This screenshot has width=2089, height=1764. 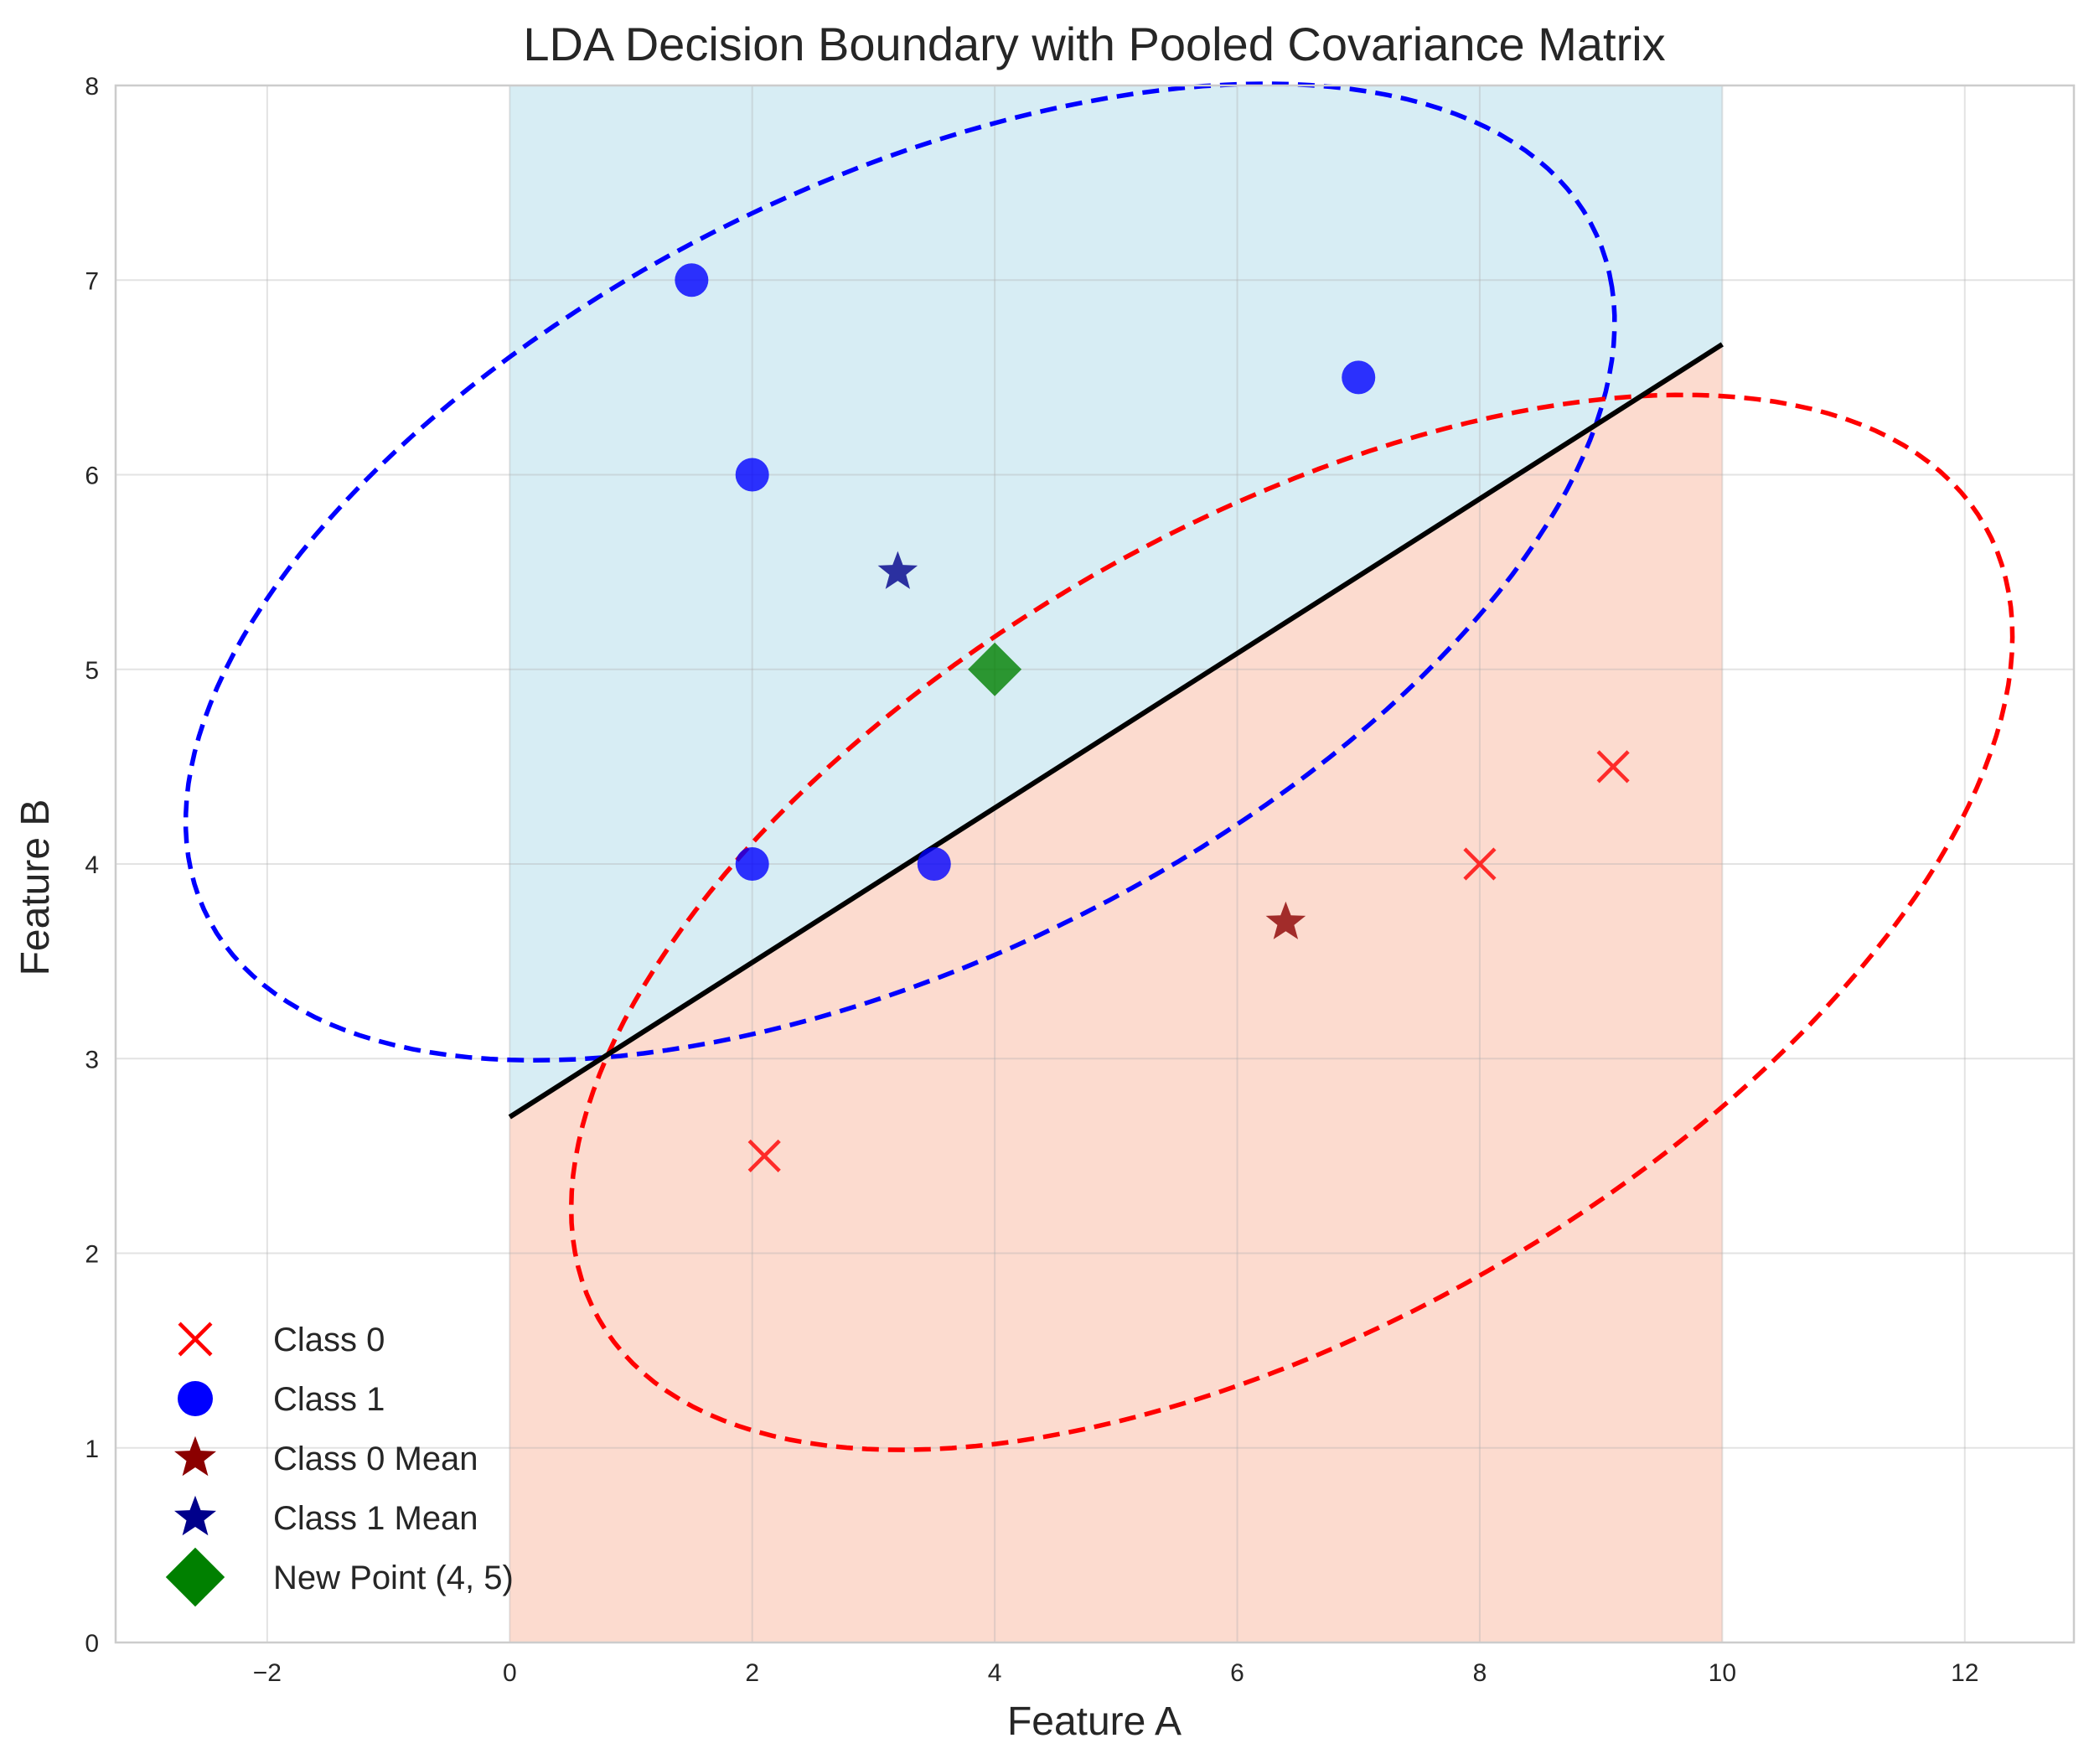 I want to click on legend-label-class-1-mean: Class 1 Mean, so click(x=375, y=1518).